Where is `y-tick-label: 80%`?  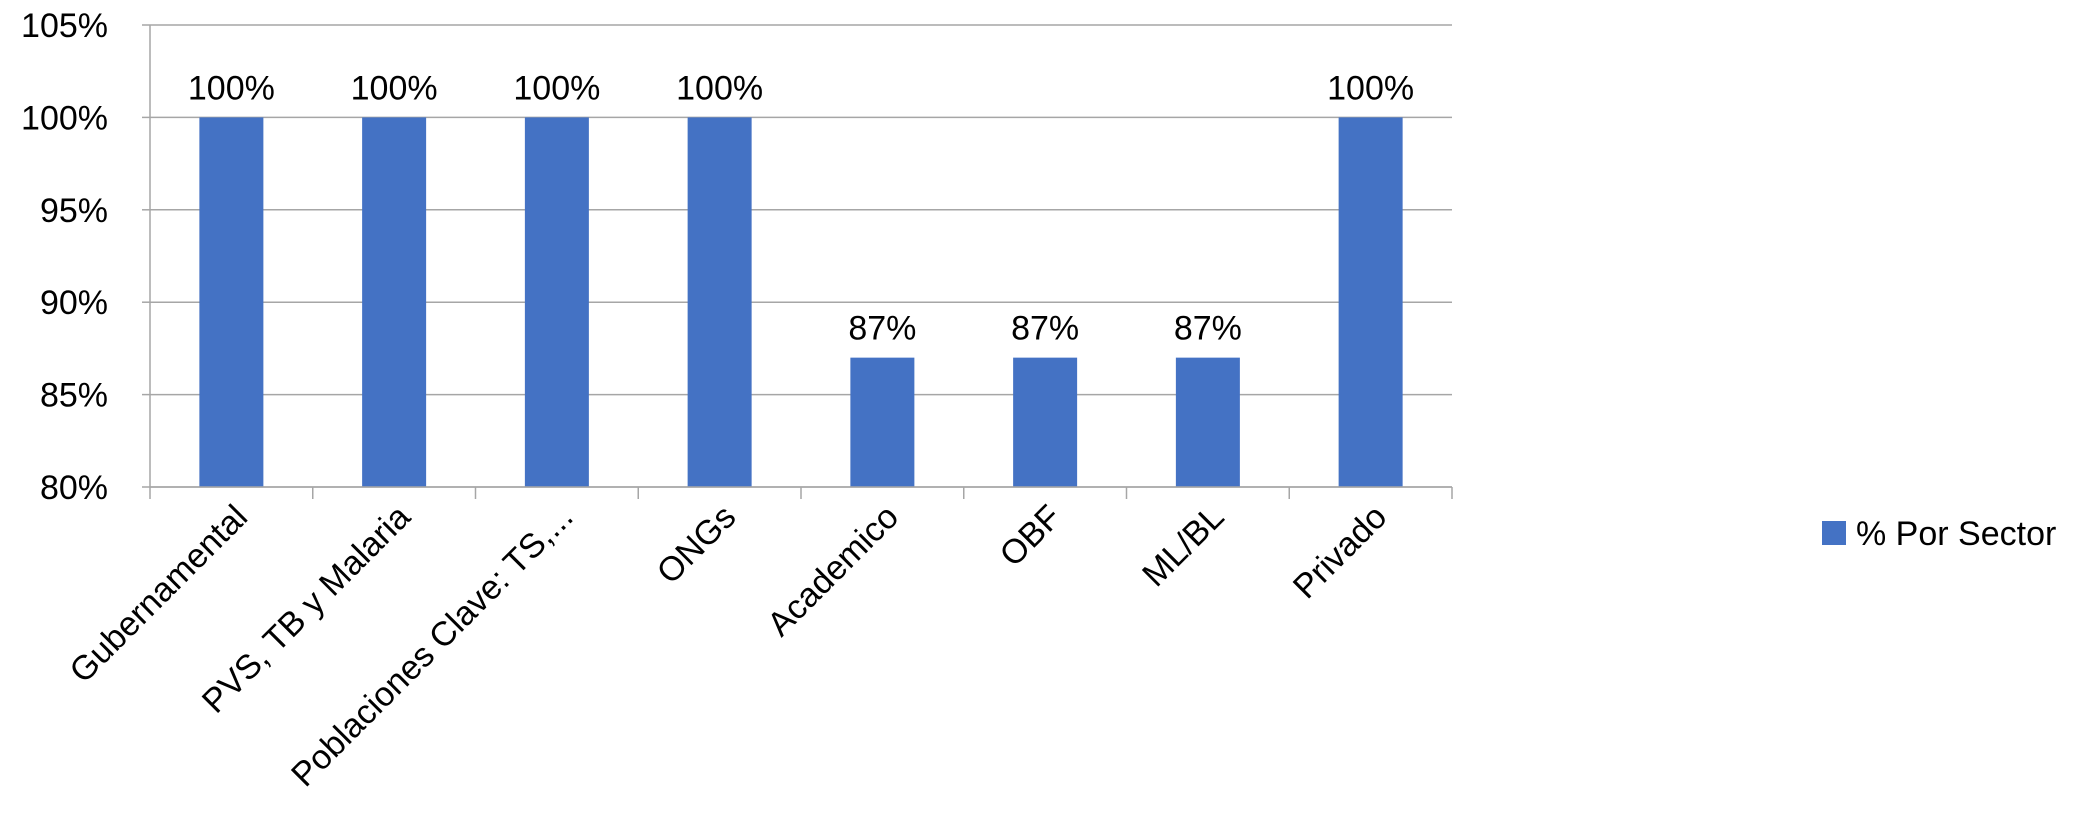 y-tick-label: 80% is located at coordinates (74, 488).